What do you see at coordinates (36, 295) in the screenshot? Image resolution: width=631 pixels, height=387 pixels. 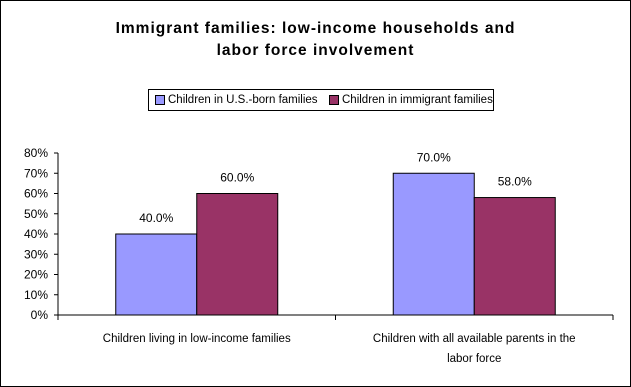 I see `y-tick-label: 10%` at bounding box center [36, 295].